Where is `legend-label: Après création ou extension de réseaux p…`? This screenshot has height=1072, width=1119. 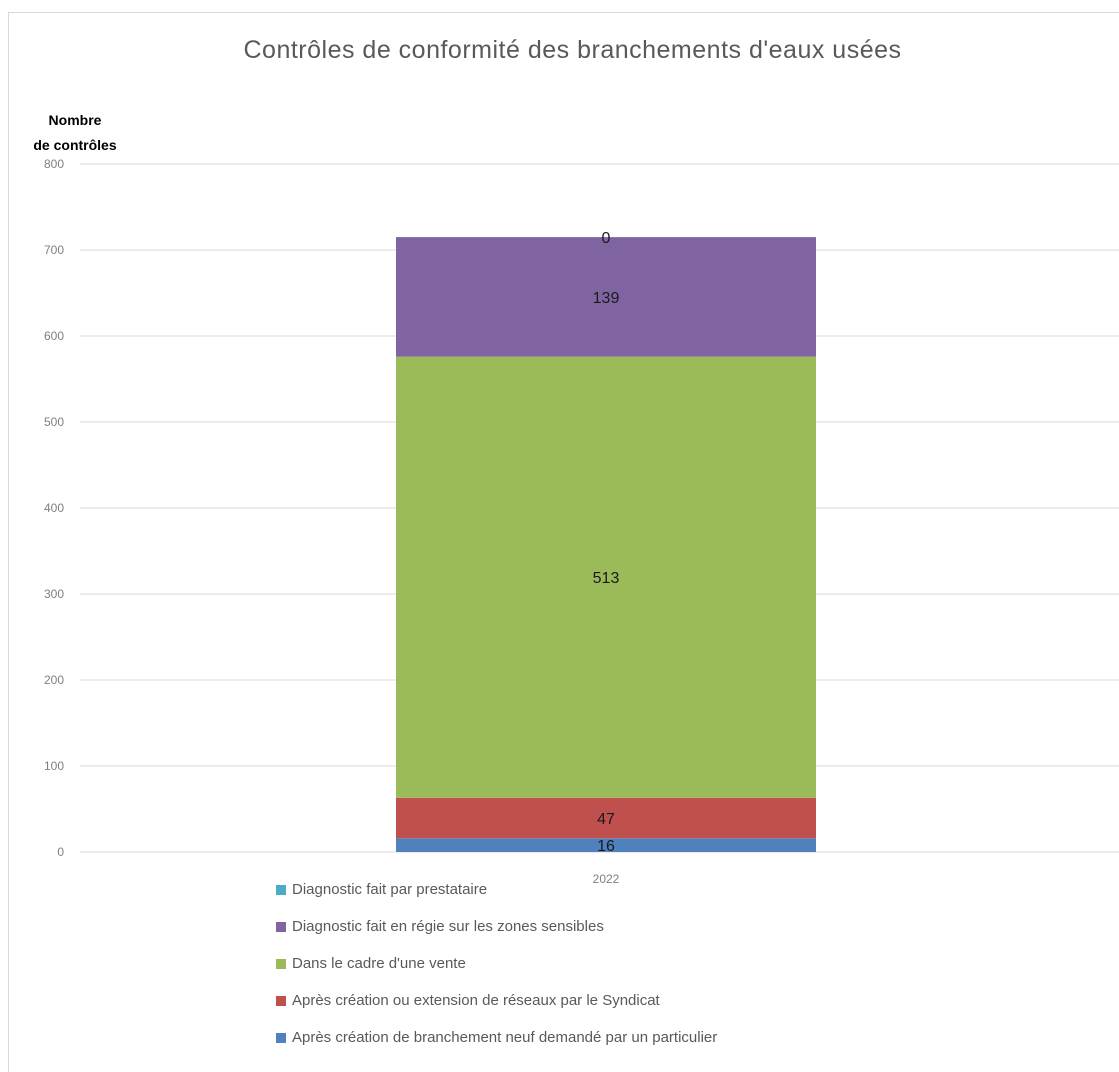 legend-label: Après création ou extension de réseaux p… is located at coordinates (476, 1000).